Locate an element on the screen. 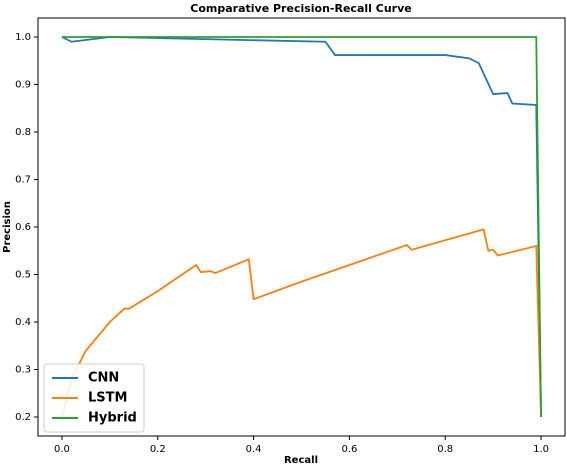 This screenshot has height=468, width=567. x-tick-label: 0.6 is located at coordinates (349, 449).